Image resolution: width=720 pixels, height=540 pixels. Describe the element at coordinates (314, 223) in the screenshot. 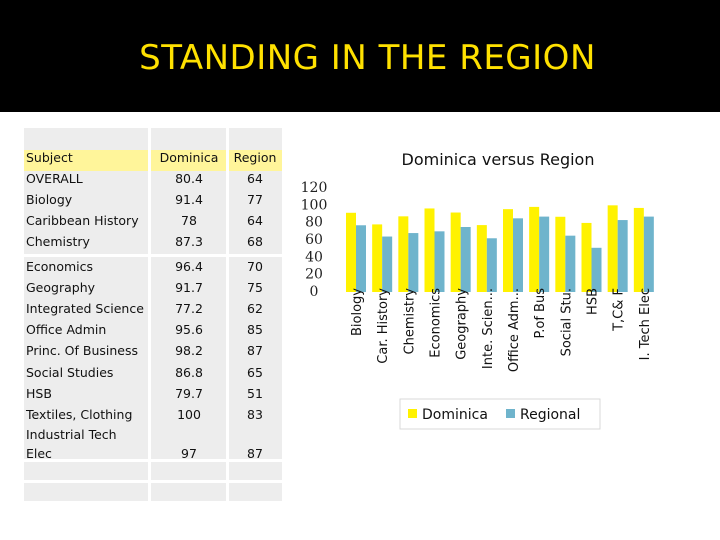

I see `y-tick-label: 80` at that location.